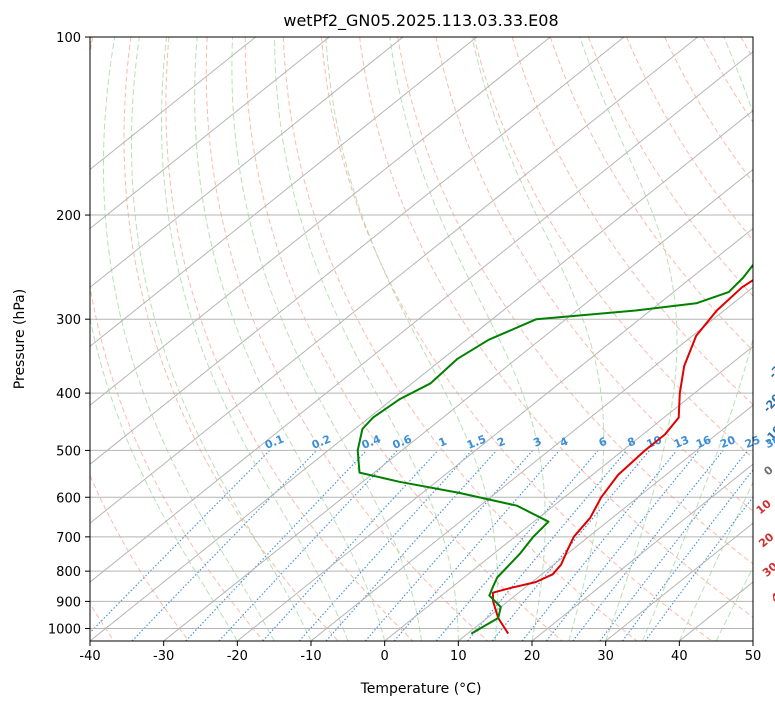 The image size is (775, 708). Describe the element at coordinates (458, 656) in the screenshot. I see `x-tick-label: 10` at that location.